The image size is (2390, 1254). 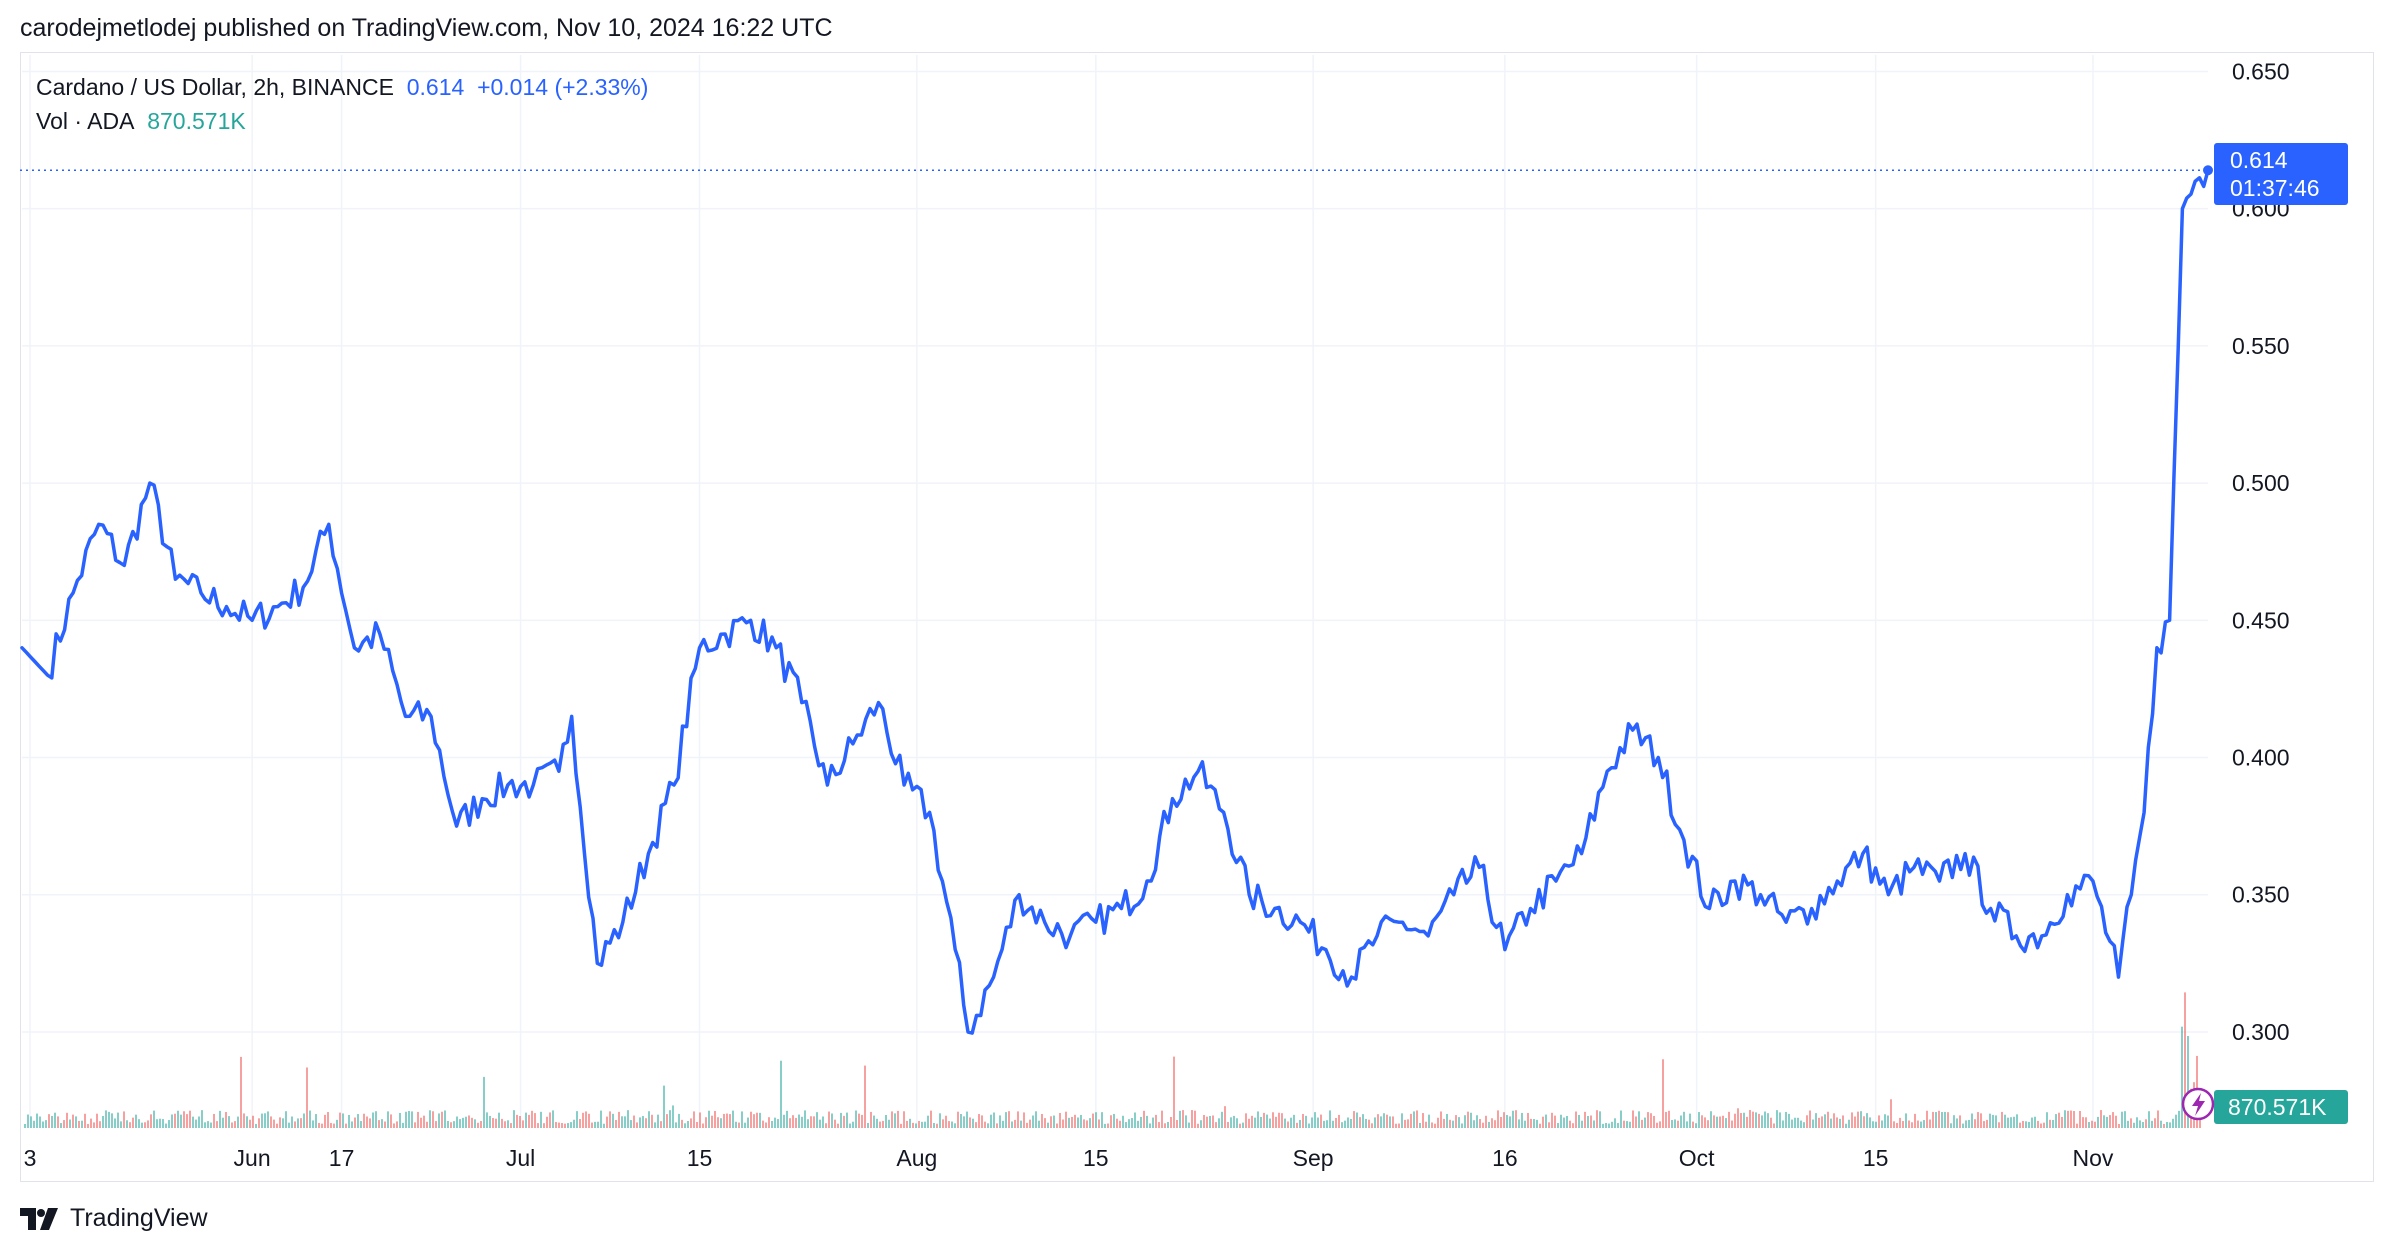 What do you see at coordinates (196, 121) in the screenshot?
I see `volume-value: 870.571K` at bounding box center [196, 121].